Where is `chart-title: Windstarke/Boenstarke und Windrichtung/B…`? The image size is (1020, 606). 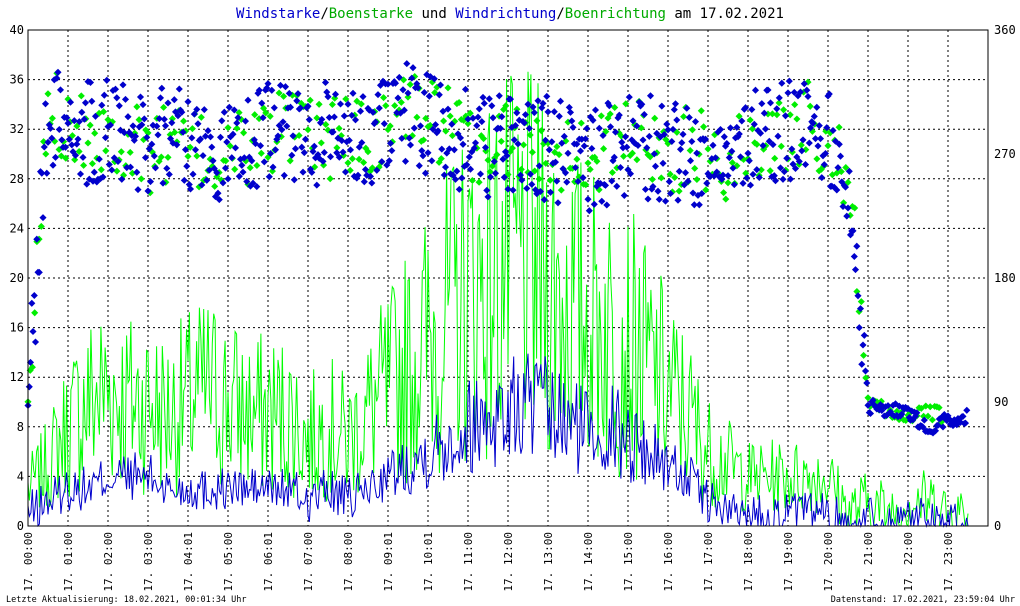 chart-title: Windstarke/Boenstarke und Windrichtung/B… is located at coordinates (510, 14).